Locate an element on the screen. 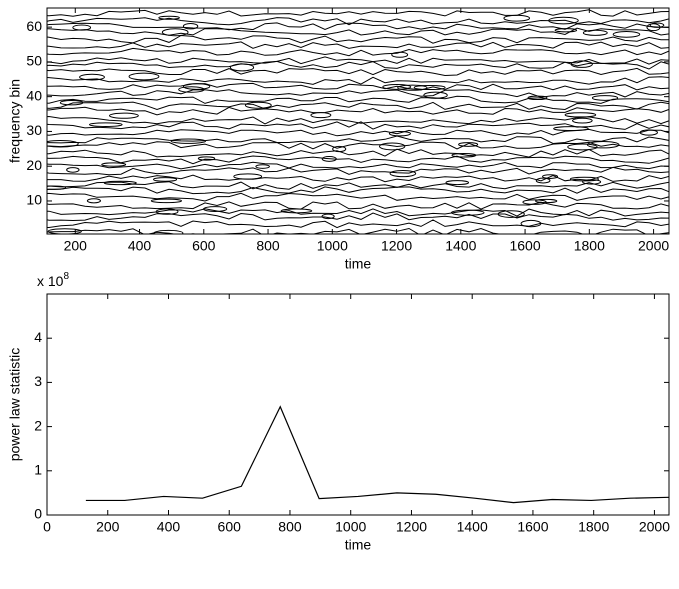 Image resolution: width=679 pixels, height=589 pixels. y-tick-label: 0 is located at coordinates (38, 514).